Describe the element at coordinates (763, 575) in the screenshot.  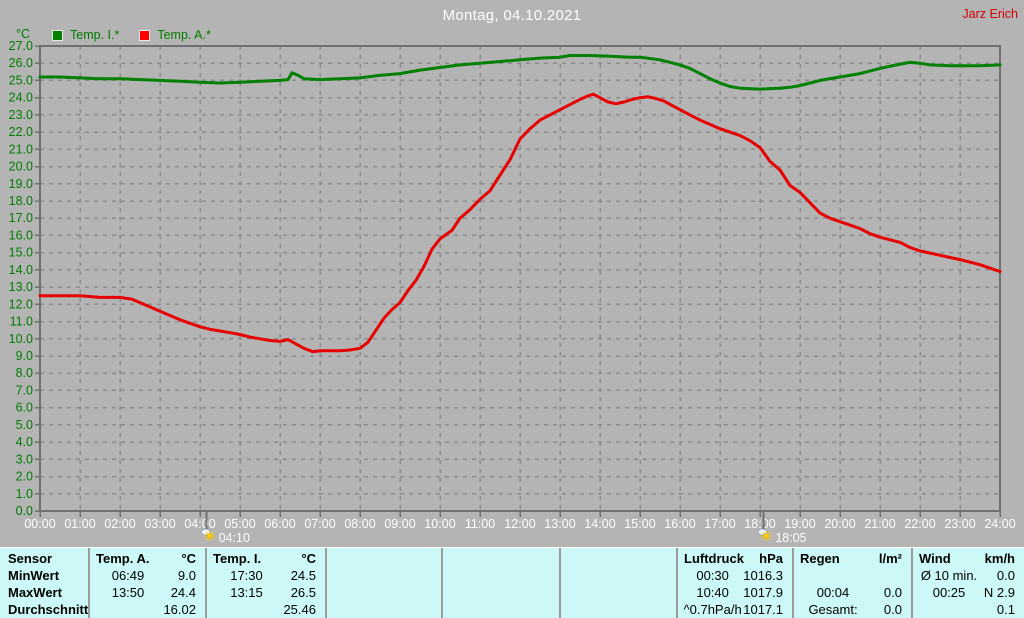
I see `stat-value: 1016.3` at that location.